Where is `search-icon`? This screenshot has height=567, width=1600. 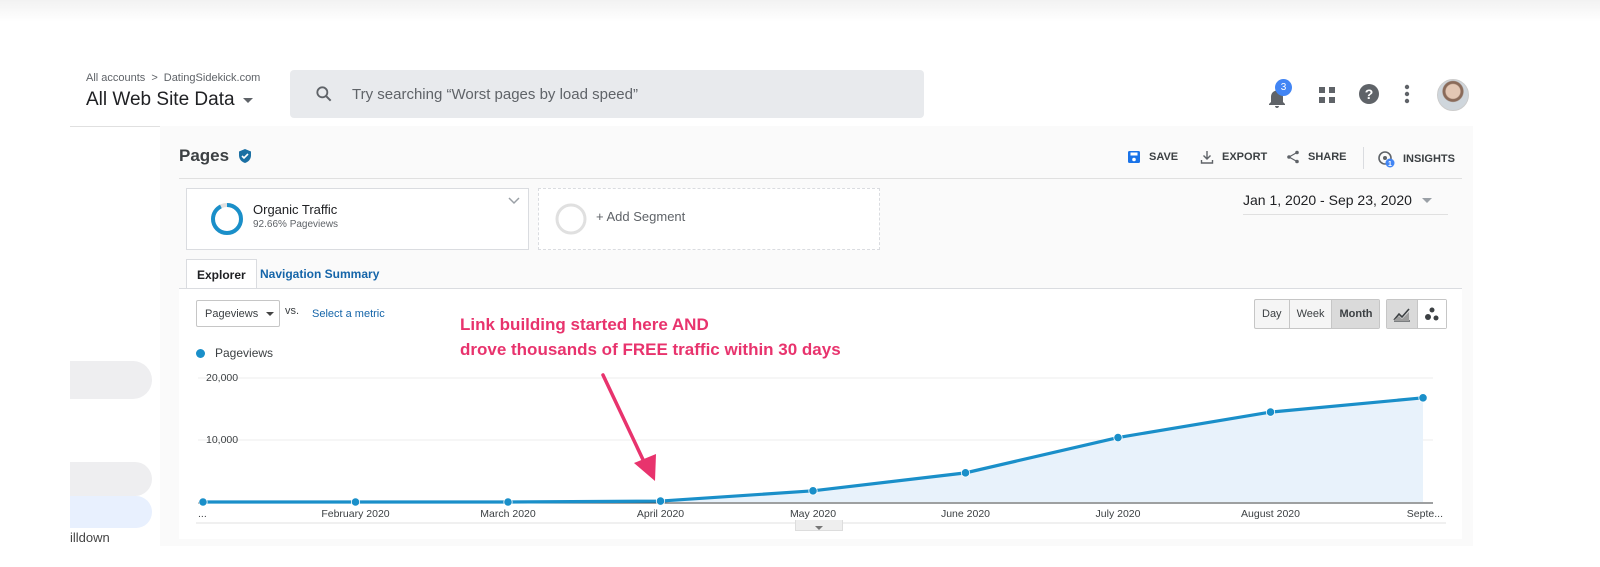 search-icon is located at coordinates (324, 94).